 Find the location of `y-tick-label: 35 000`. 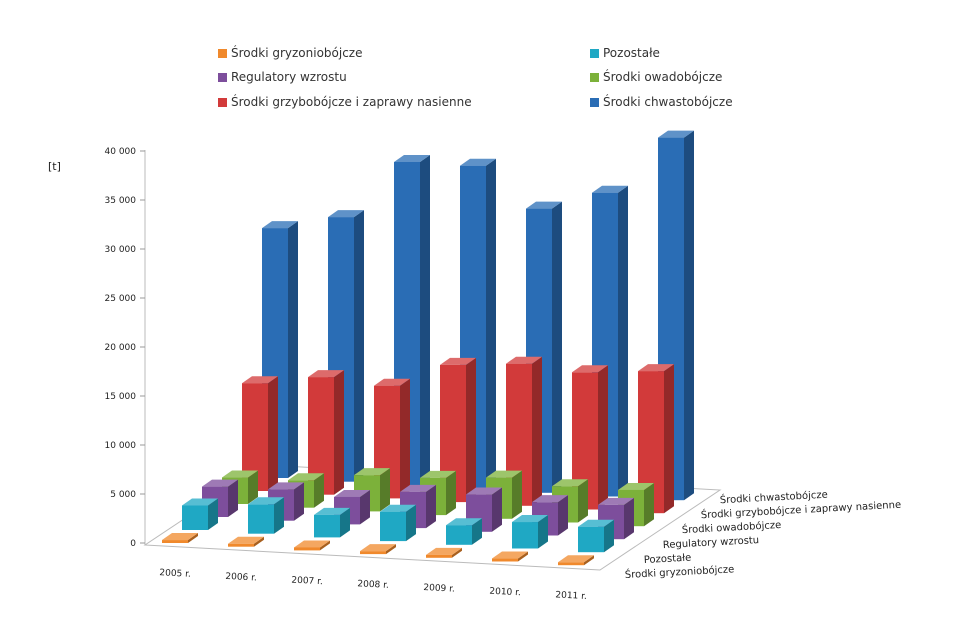

y-tick-label: 35 000 is located at coordinates (121, 201).